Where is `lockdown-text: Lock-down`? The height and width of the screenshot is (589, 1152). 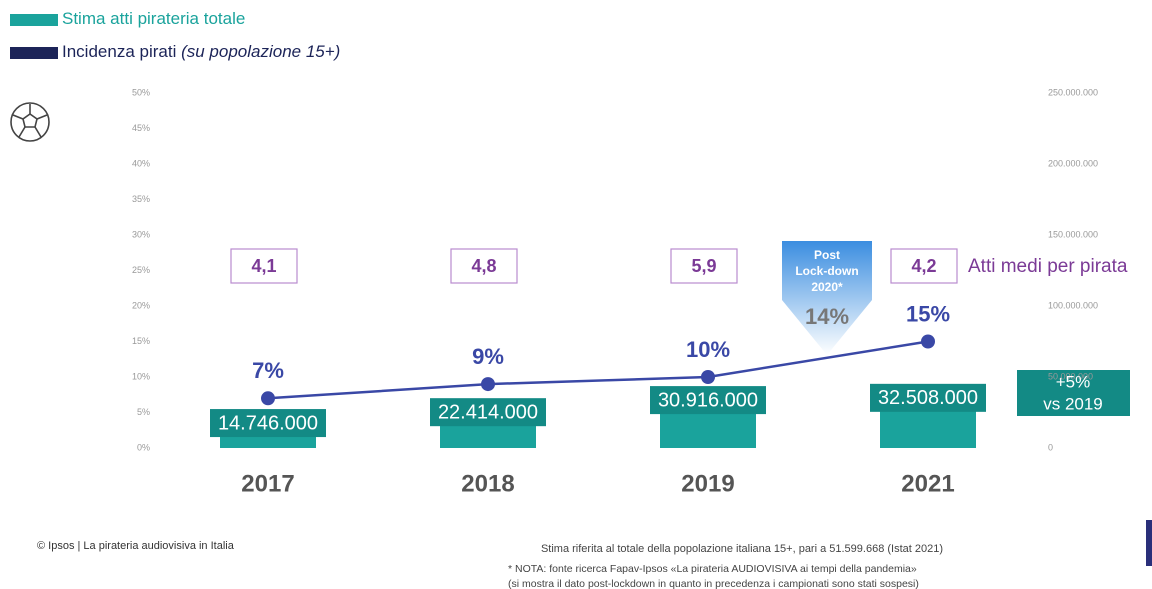
lockdown-text: Lock-down is located at coordinates (826, 271).